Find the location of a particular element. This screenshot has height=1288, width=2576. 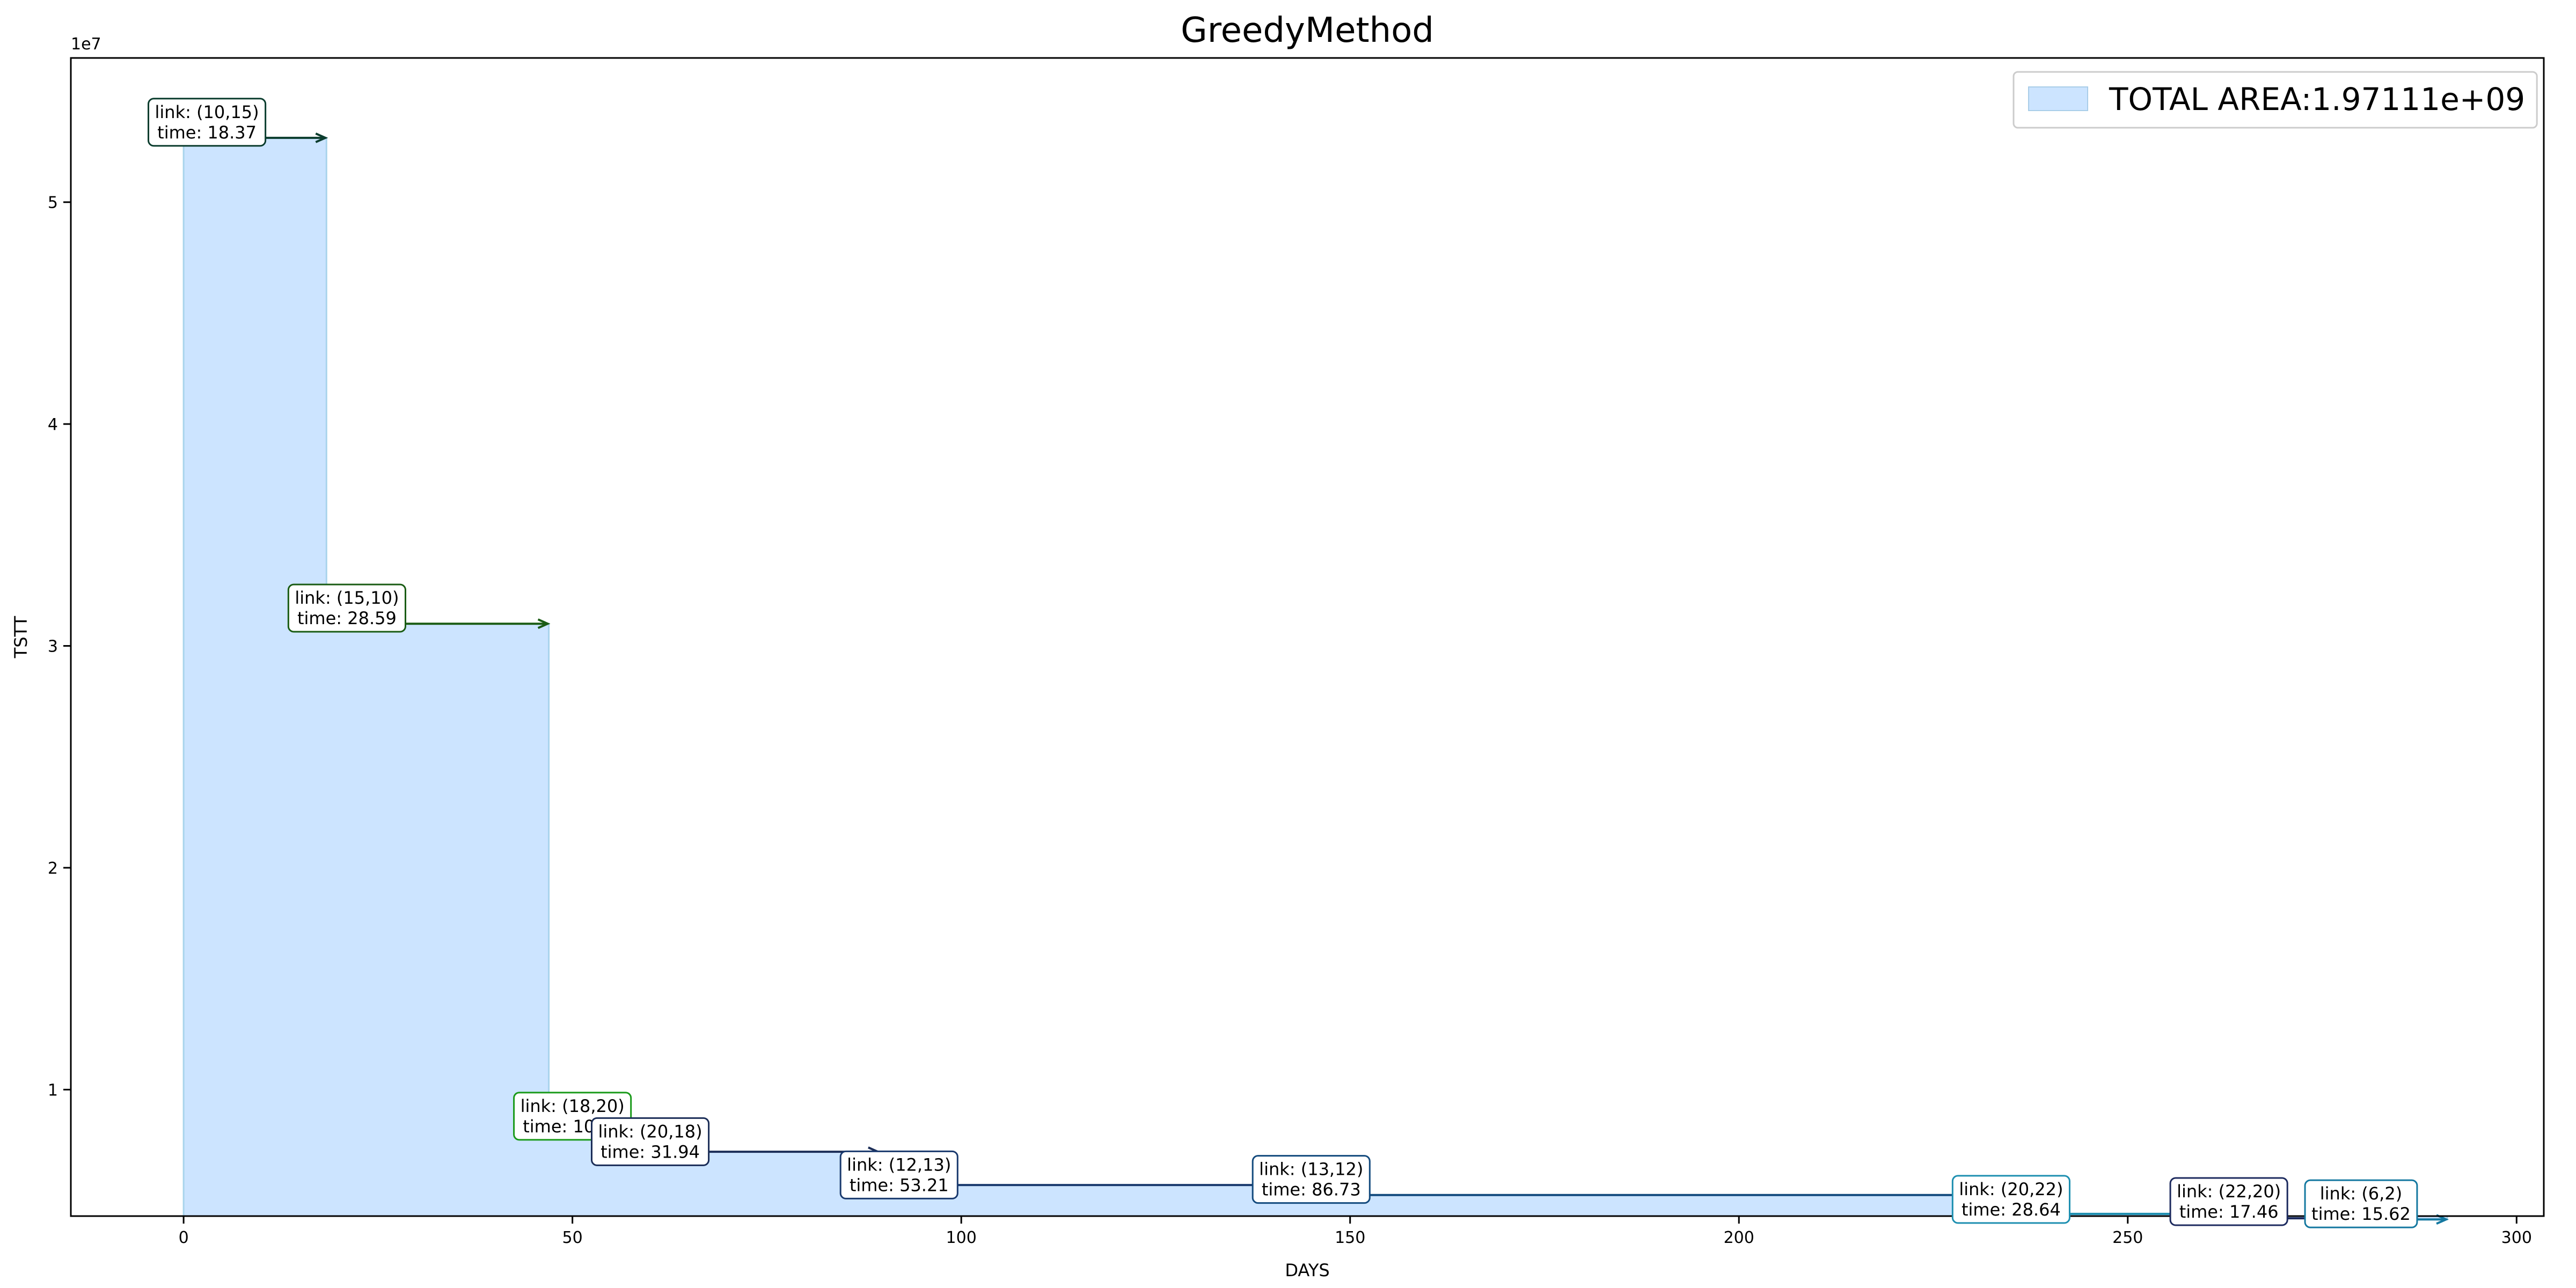

annotation-time-text: time: 86.73 is located at coordinates (1311, 1190).